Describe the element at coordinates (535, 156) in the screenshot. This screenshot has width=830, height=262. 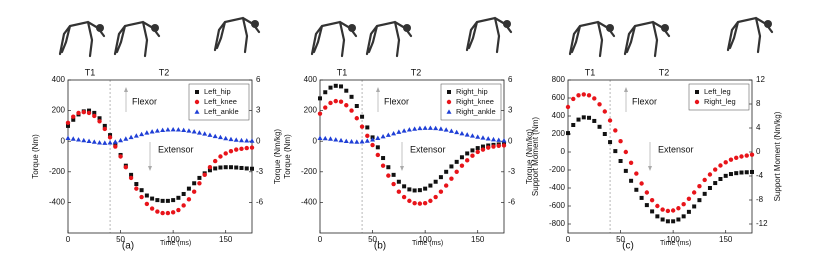
I see `y-axis-label: Support Moment (Nm)` at that location.